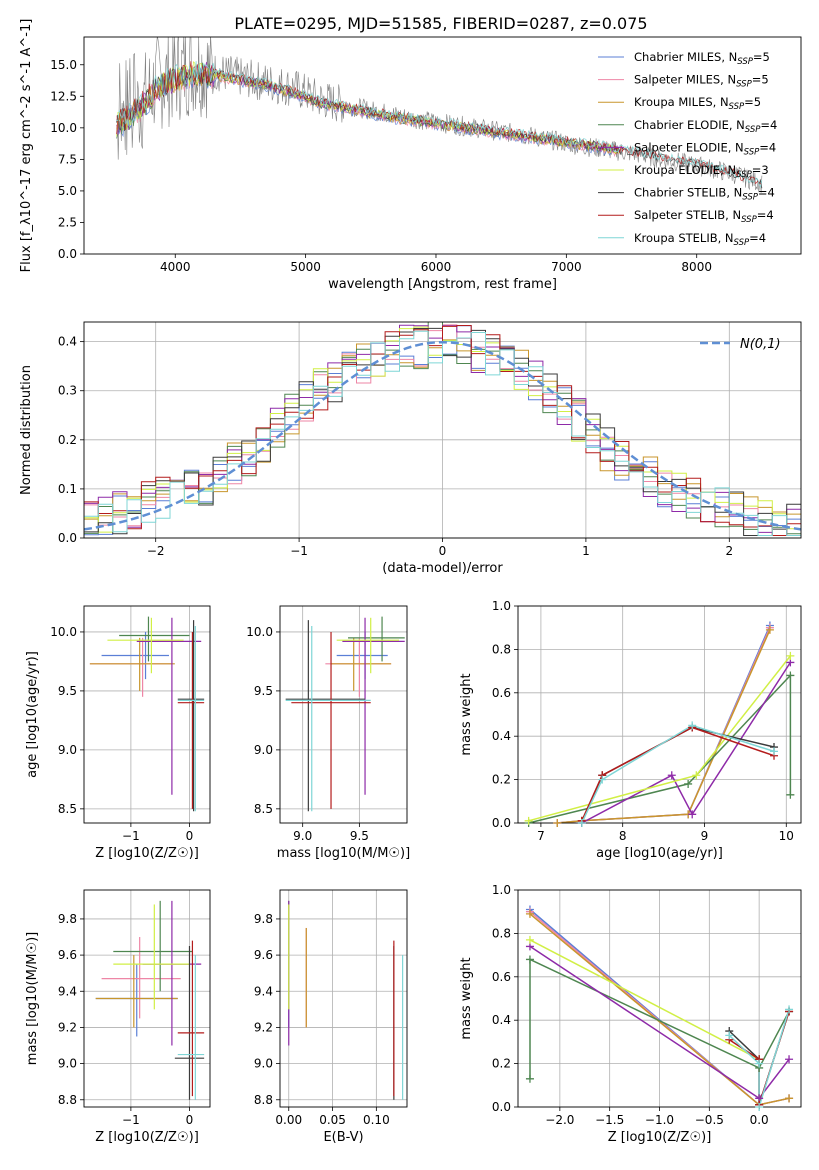 This screenshot has height=1170, width=819. What do you see at coordinates (586, 551) in the screenshot?
I see `x-tick-label: 1` at bounding box center [586, 551].